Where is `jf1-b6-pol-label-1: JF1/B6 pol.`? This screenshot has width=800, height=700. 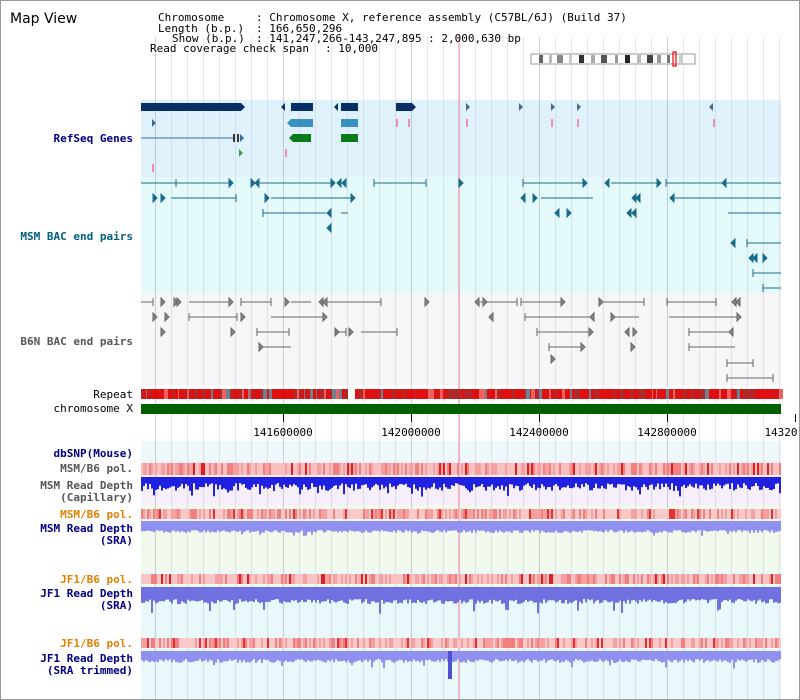 jf1-b6-pol-label-1: JF1/B6 pol. is located at coordinates (96, 579).